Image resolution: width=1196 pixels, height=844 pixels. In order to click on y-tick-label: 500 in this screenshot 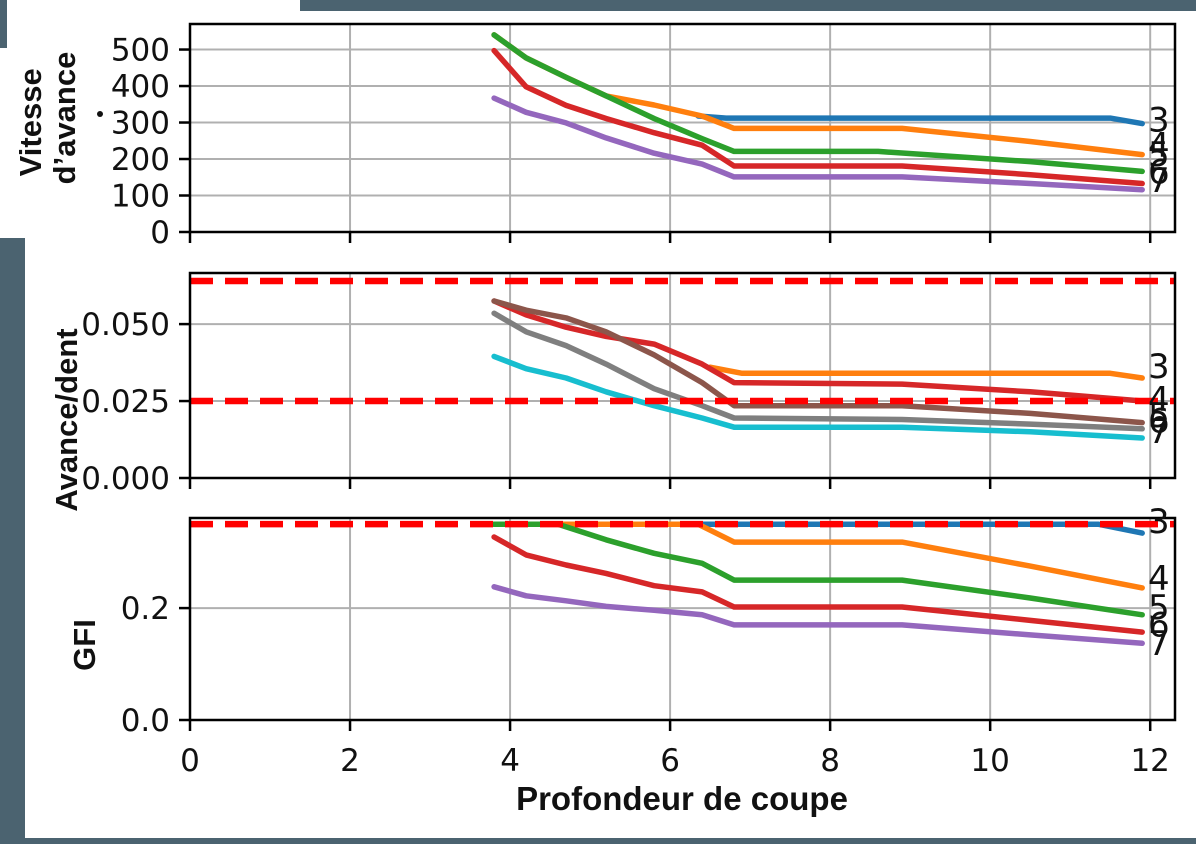, I will do `click(140, 51)`.